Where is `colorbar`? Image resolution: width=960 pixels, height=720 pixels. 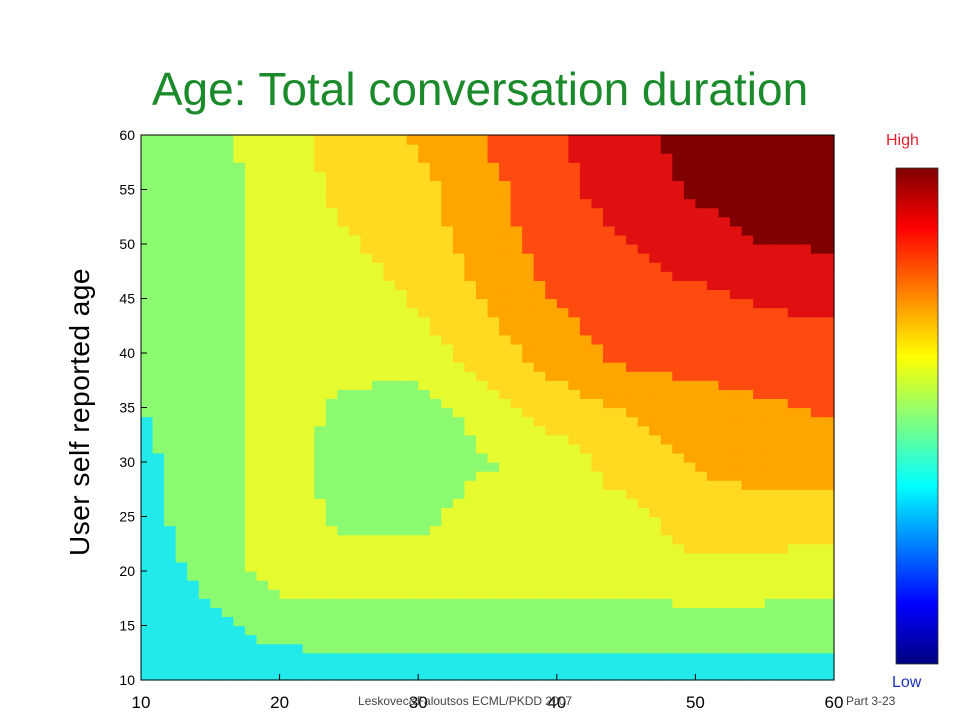 colorbar is located at coordinates (917, 416).